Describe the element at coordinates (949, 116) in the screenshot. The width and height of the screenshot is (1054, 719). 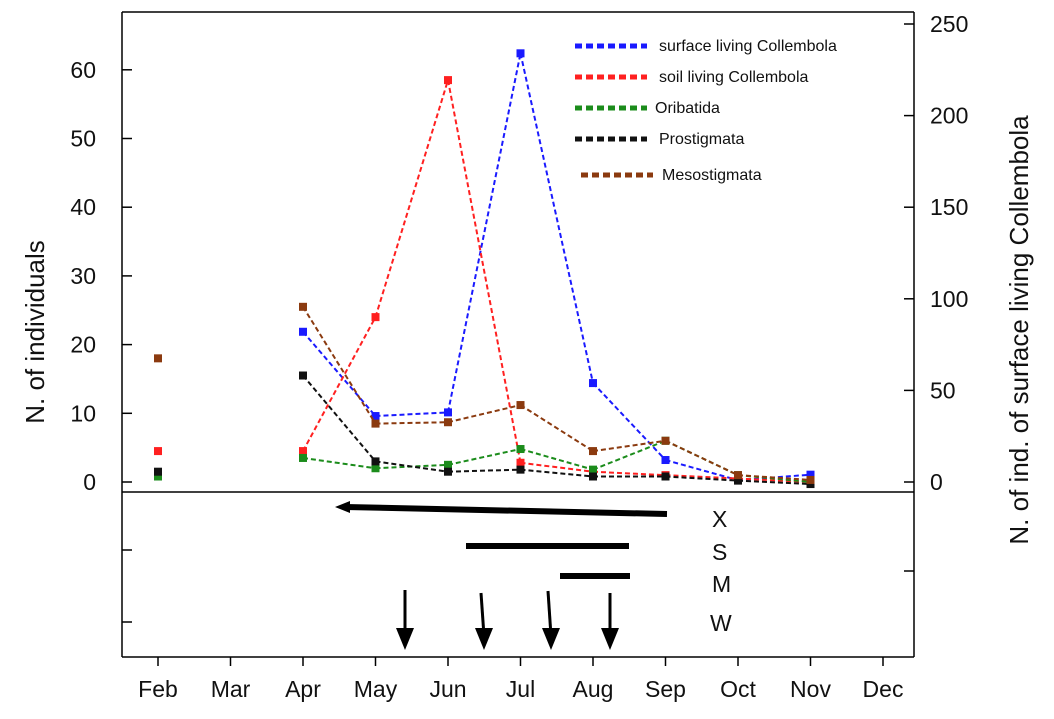
I see `y2-tick-label: 200` at that location.